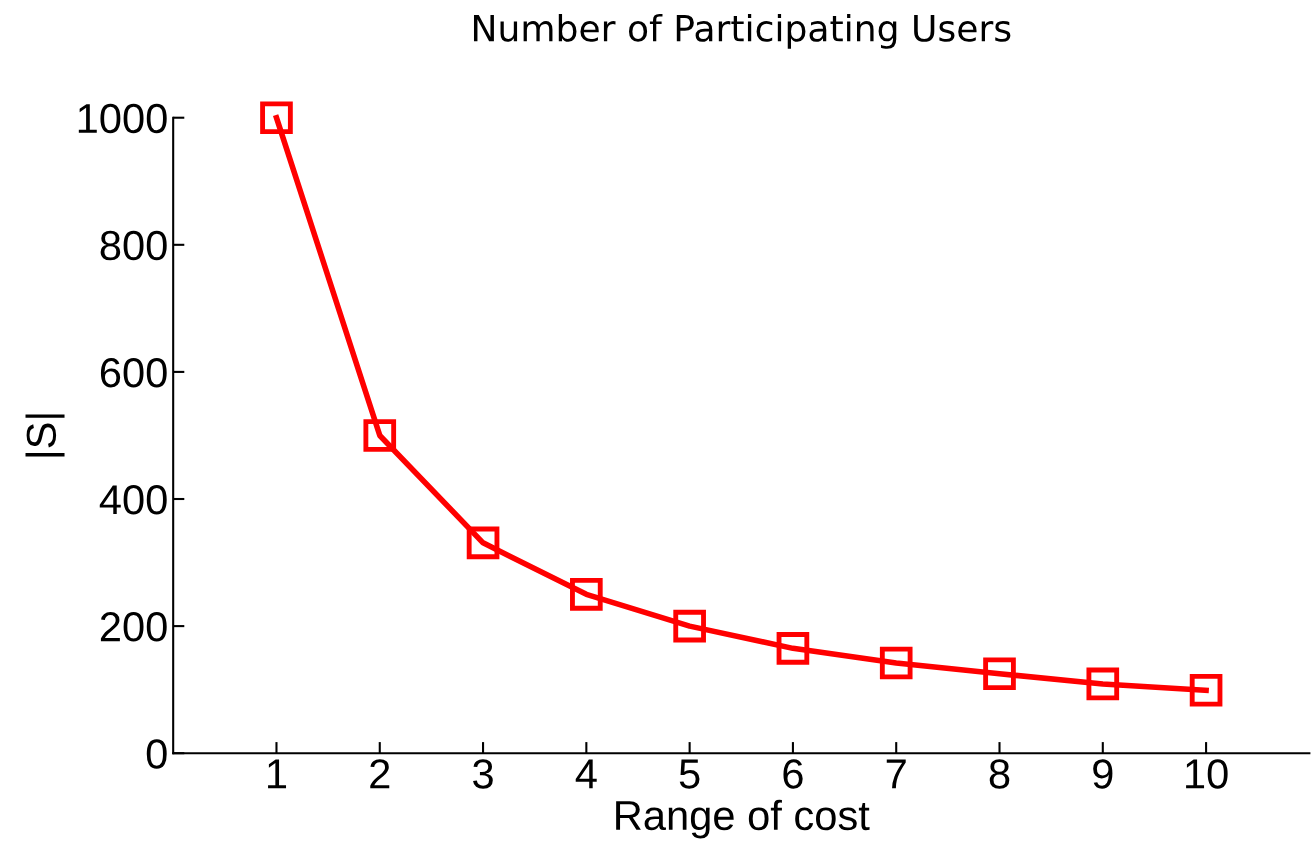 The width and height of the screenshot is (1312, 853). What do you see at coordinates (896, 774) in the screenshot?
I see `x-tick-label: 7` at bounding box center [896, 774].